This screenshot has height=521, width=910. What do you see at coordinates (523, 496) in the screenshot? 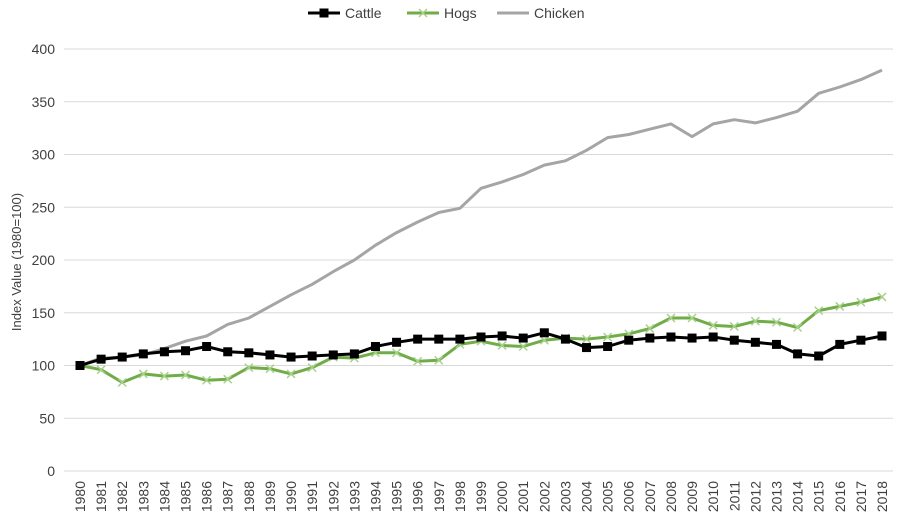
I see `x-tick-label: 2001` at bounding box center [523, 496].